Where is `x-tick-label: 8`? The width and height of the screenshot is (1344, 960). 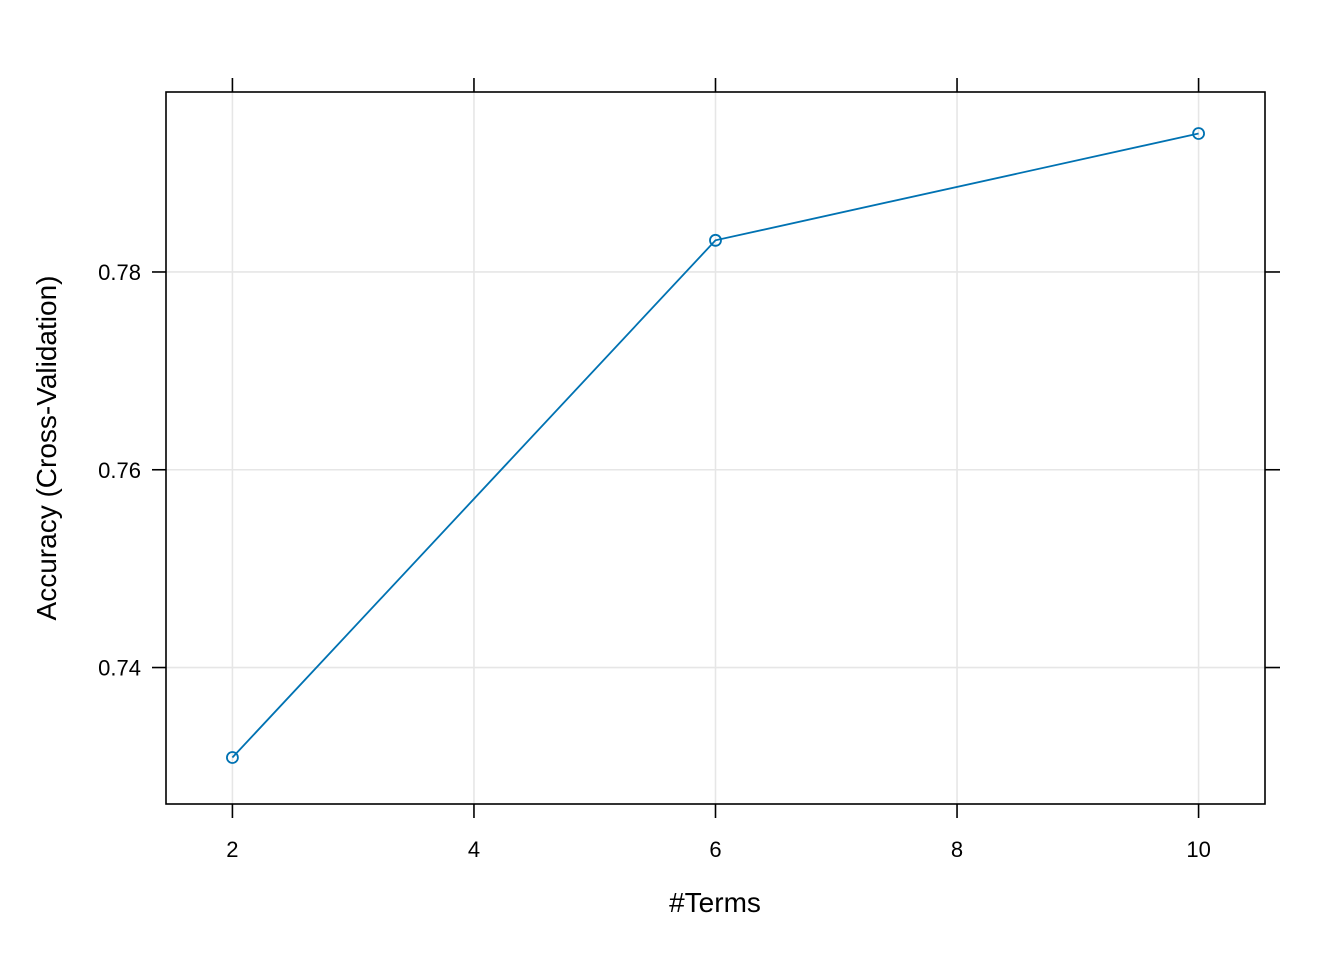
x-tick-label: 8 is located at coordinates (957, 849).